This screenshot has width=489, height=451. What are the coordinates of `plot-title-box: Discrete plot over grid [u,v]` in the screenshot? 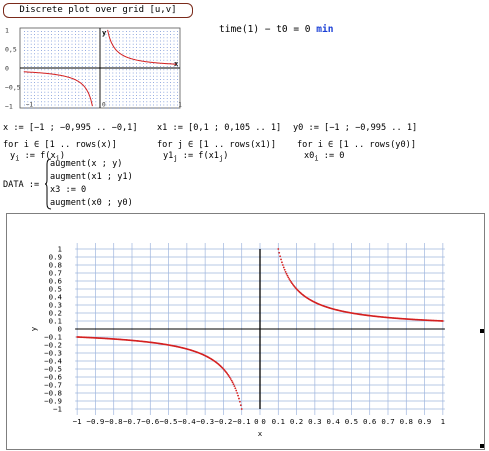 It's located at (98, 10).